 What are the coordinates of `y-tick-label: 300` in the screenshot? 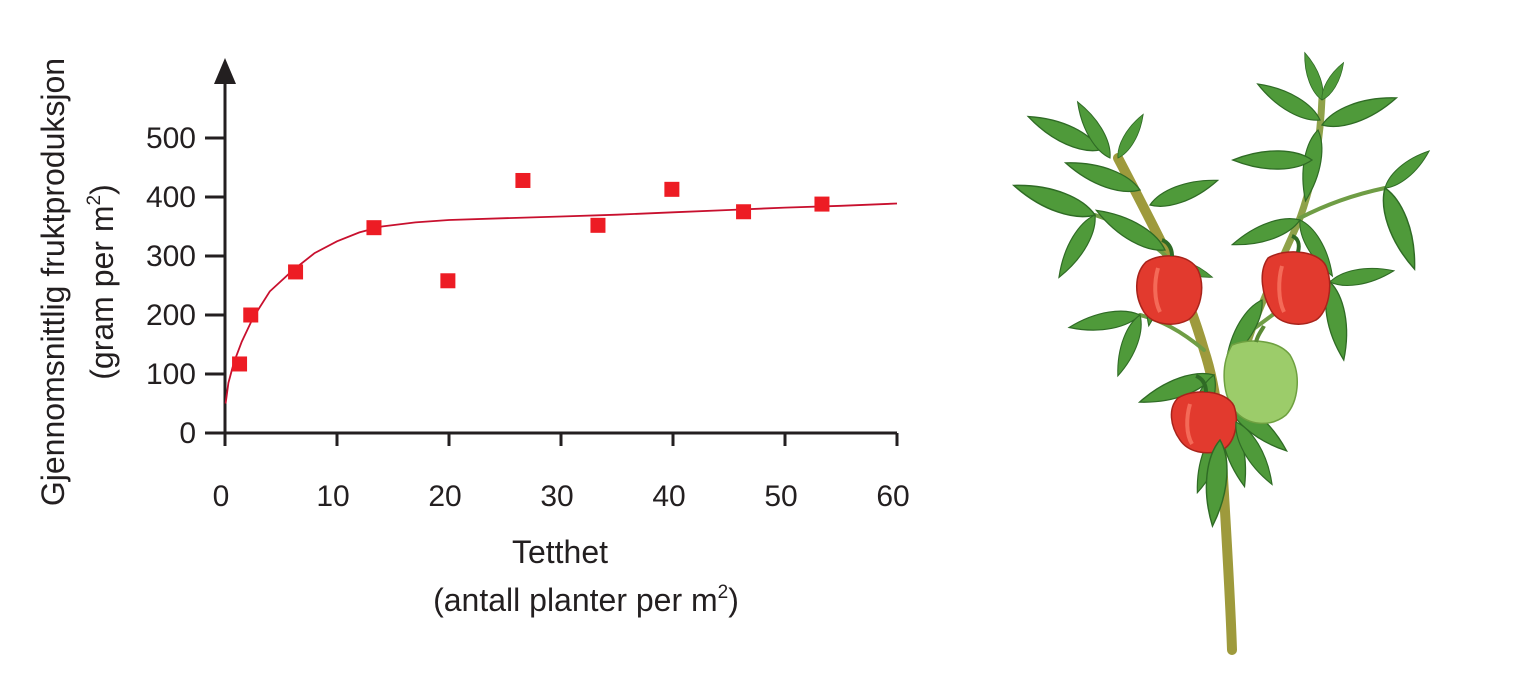 It's located at (171, 256).